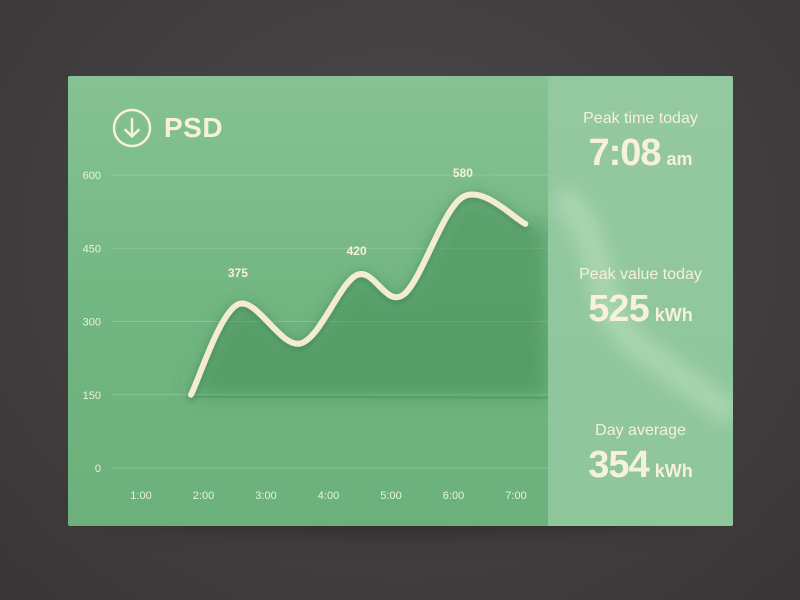 This screenshot has height=600, width=800. Describe the element at coordinates (618, 309) in the screenshot. I see `stat-number: 525` at that location.